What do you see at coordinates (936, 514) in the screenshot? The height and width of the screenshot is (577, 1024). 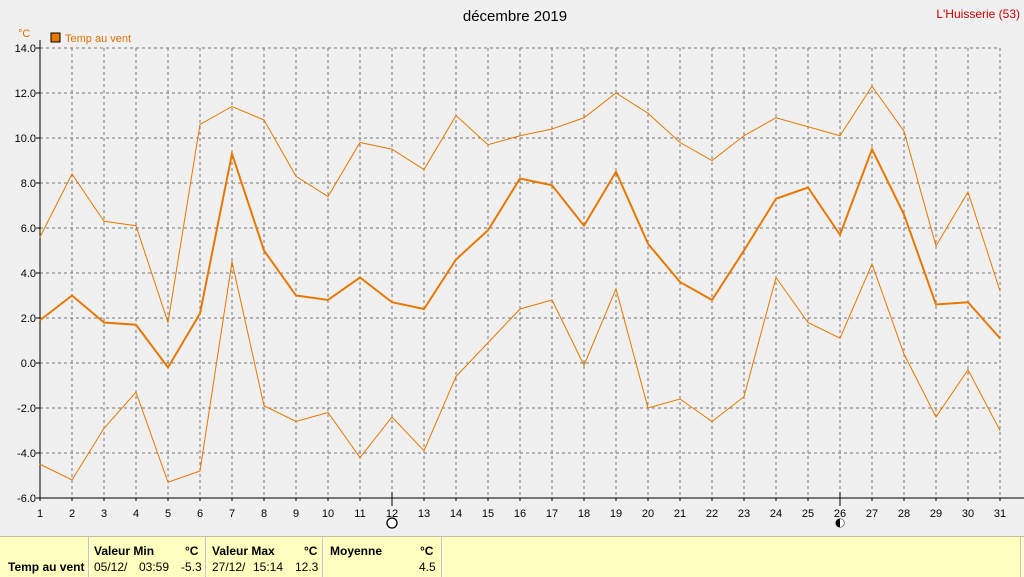 I see `x-tick-label: 29` at bounding box center [936, 514].